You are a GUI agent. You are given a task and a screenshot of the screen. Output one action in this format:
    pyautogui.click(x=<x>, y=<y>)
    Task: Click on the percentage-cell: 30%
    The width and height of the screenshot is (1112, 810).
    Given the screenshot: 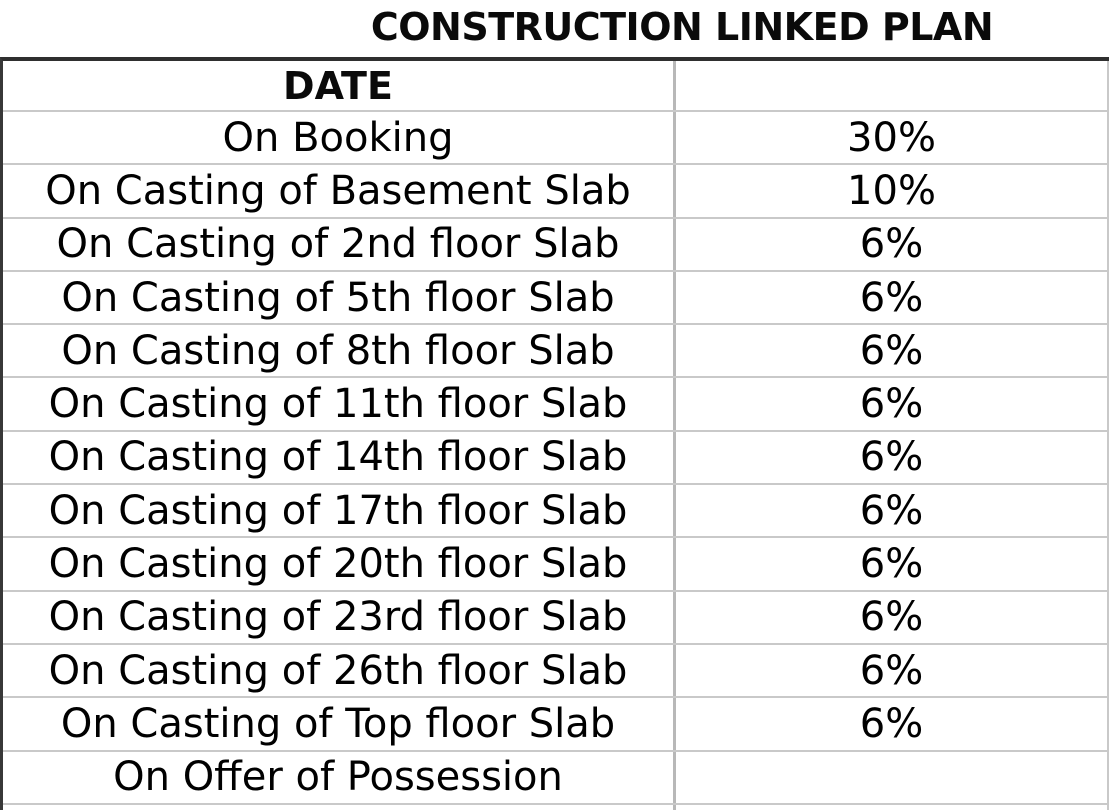 What is the action you would take?
    pyautogui.click(x=891, y=137)
    